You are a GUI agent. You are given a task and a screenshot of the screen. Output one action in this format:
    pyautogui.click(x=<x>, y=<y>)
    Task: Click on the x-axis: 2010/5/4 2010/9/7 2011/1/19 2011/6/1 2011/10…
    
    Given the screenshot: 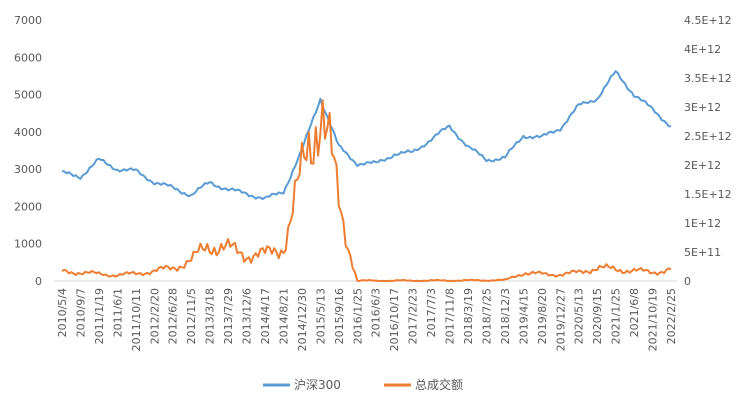 What is the action you would take?
    pyautogui.click(x=366, y=315)
    